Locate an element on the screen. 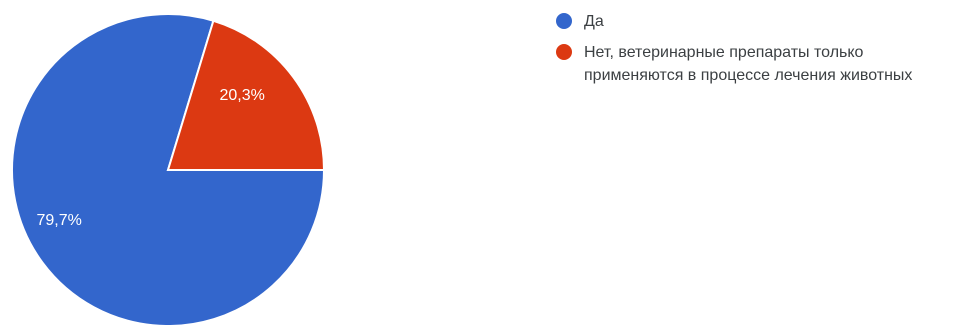 The width and height of the screenshot is (956, 330). legend-item-yes: Да is located at coordinates (751, 21).